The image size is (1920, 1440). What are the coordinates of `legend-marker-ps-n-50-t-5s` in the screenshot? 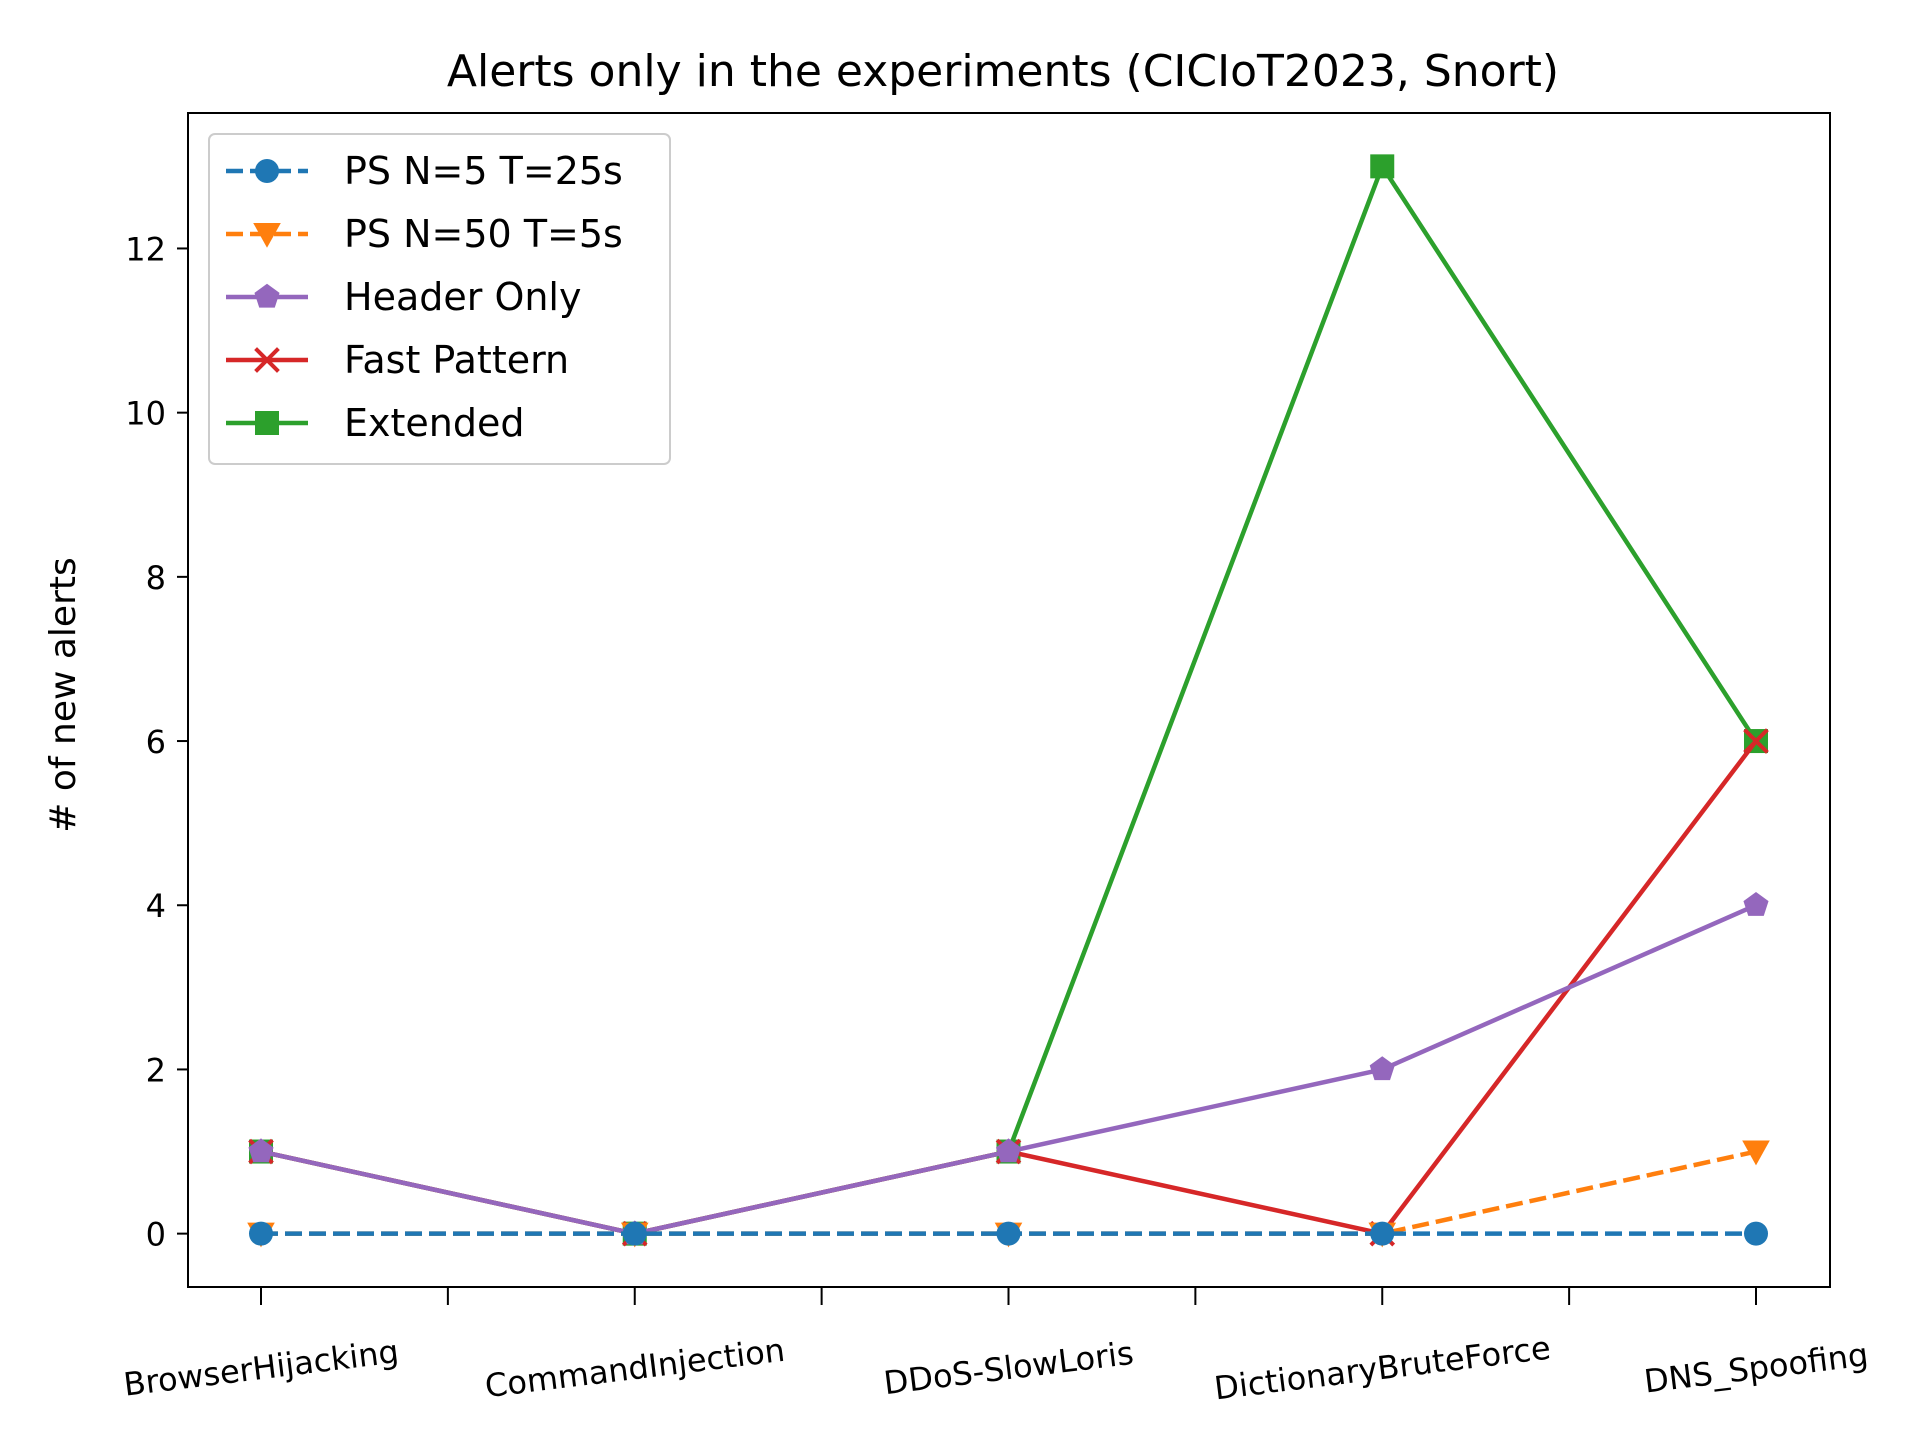 It's located at (267, 235).